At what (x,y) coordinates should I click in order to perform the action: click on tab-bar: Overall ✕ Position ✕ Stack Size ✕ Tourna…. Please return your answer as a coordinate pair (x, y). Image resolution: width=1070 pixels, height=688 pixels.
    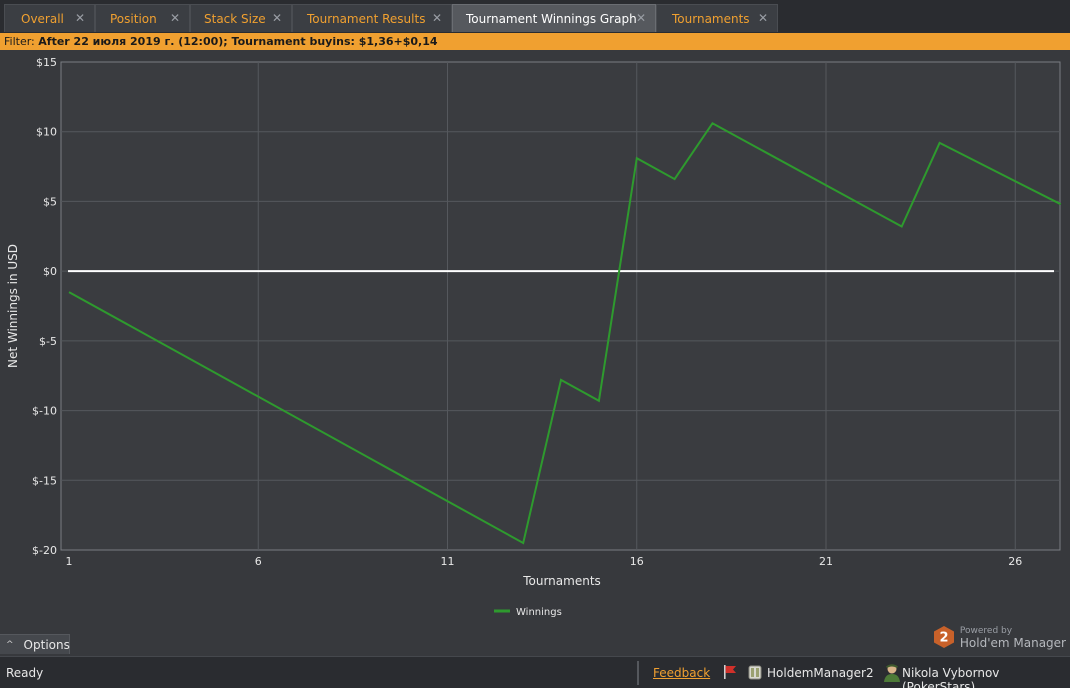
    Looking at the image, I should click on (535, 17).